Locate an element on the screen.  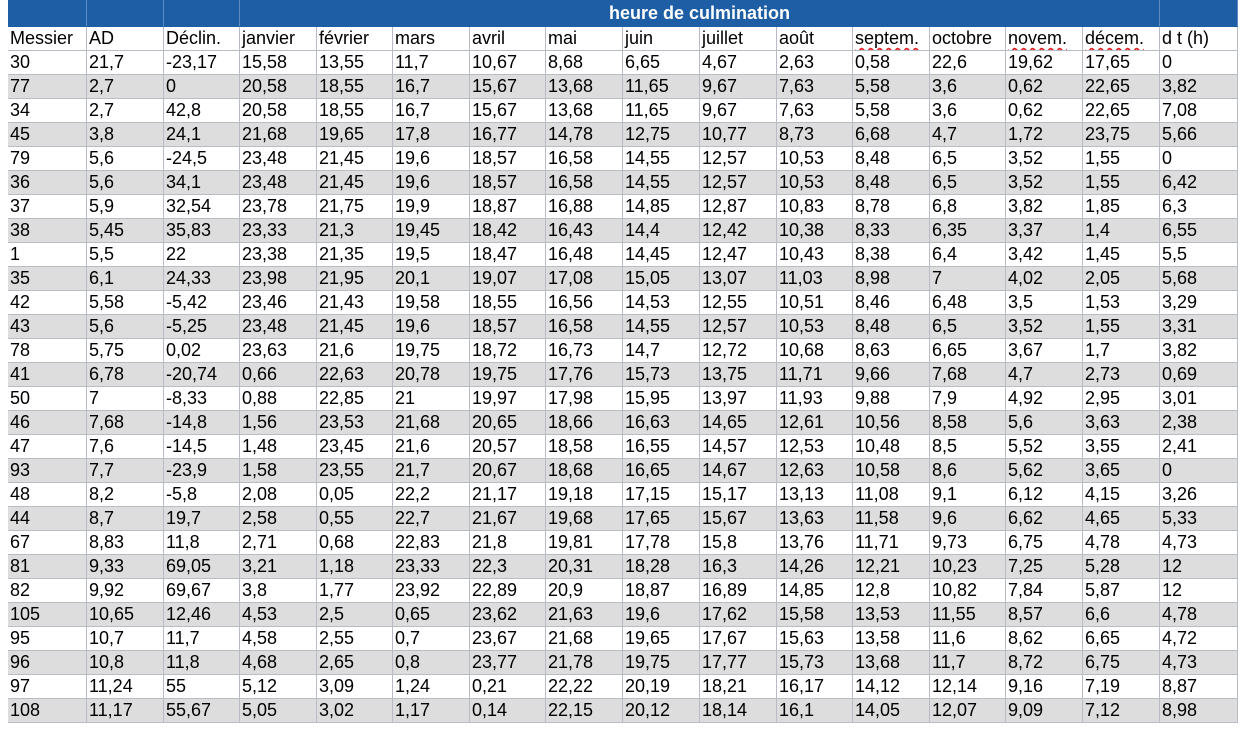
table-cell: 4,92 is located at coordinates (1044, 399).